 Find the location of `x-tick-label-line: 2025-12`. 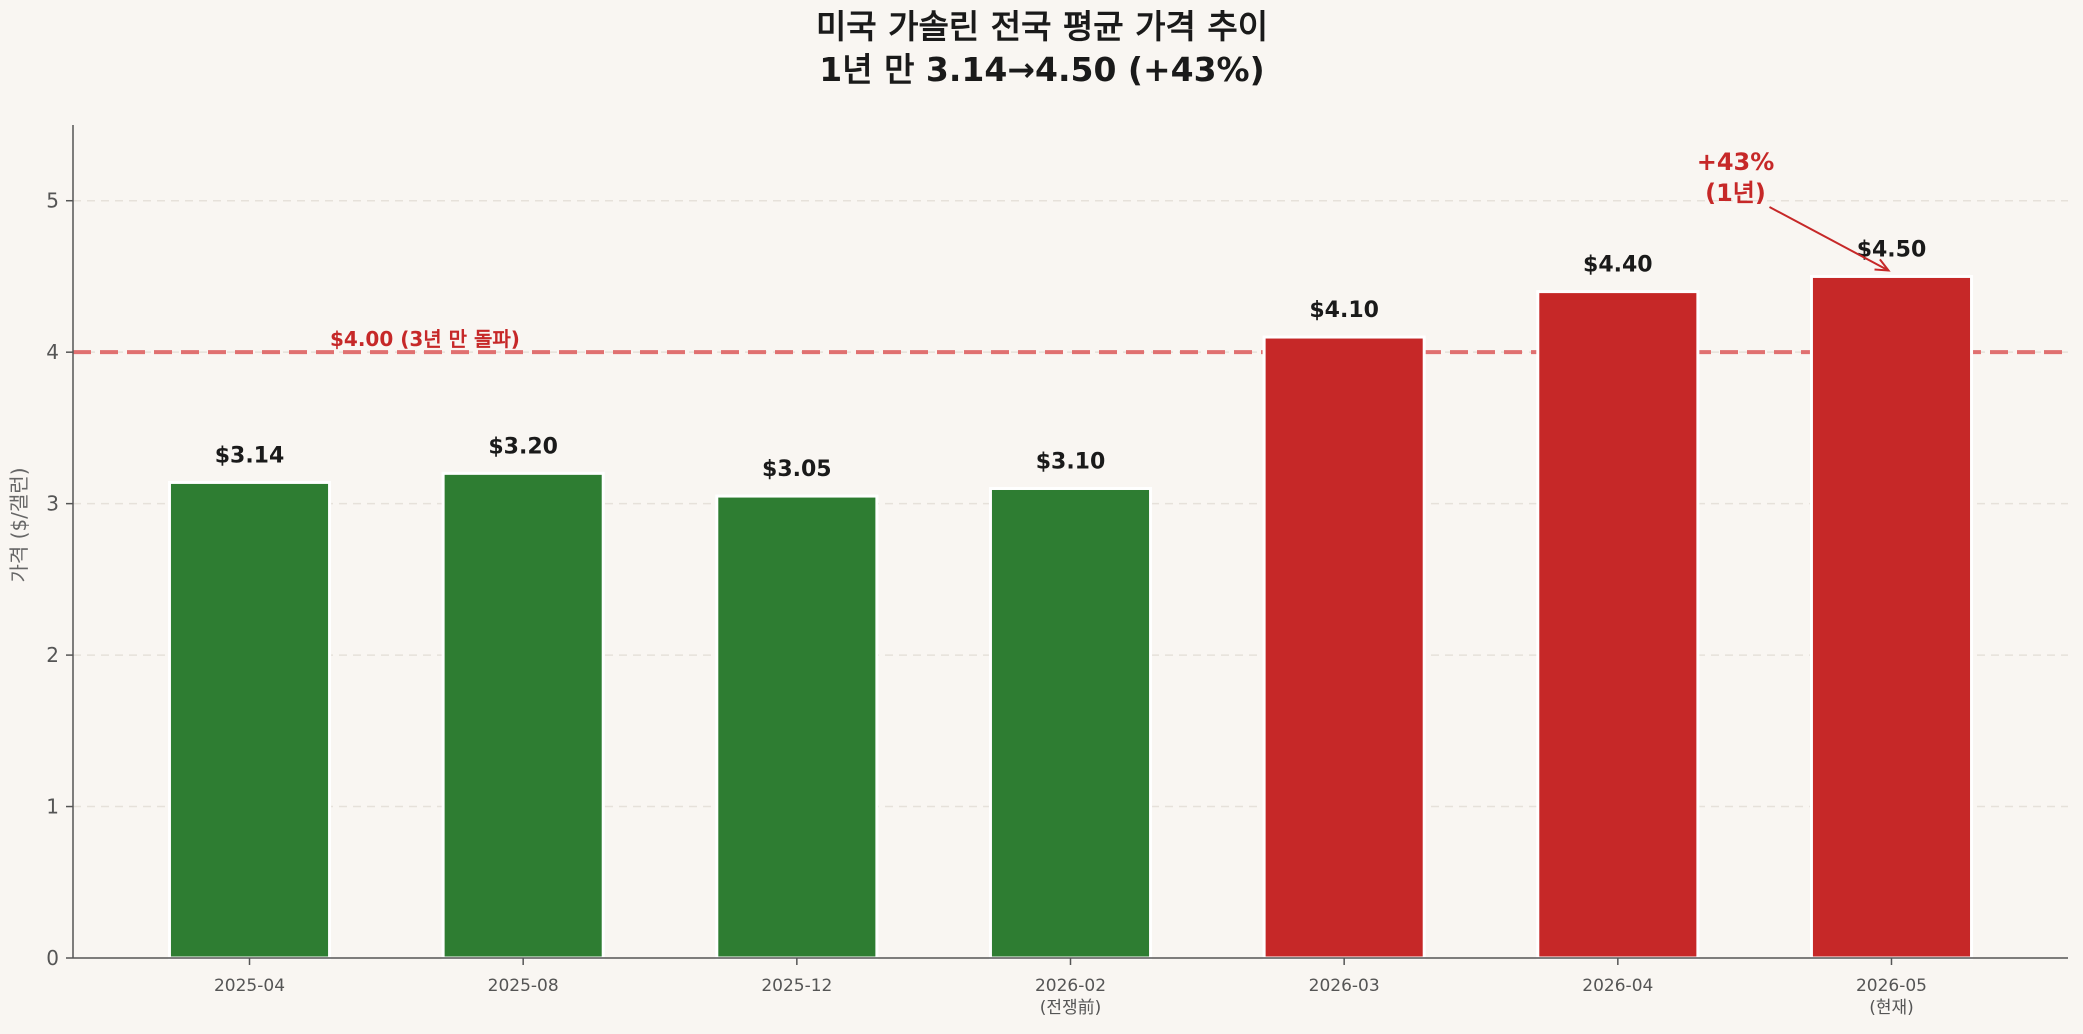

x-tick-label-line: 2025-12 is located at coordinates (796, 986).